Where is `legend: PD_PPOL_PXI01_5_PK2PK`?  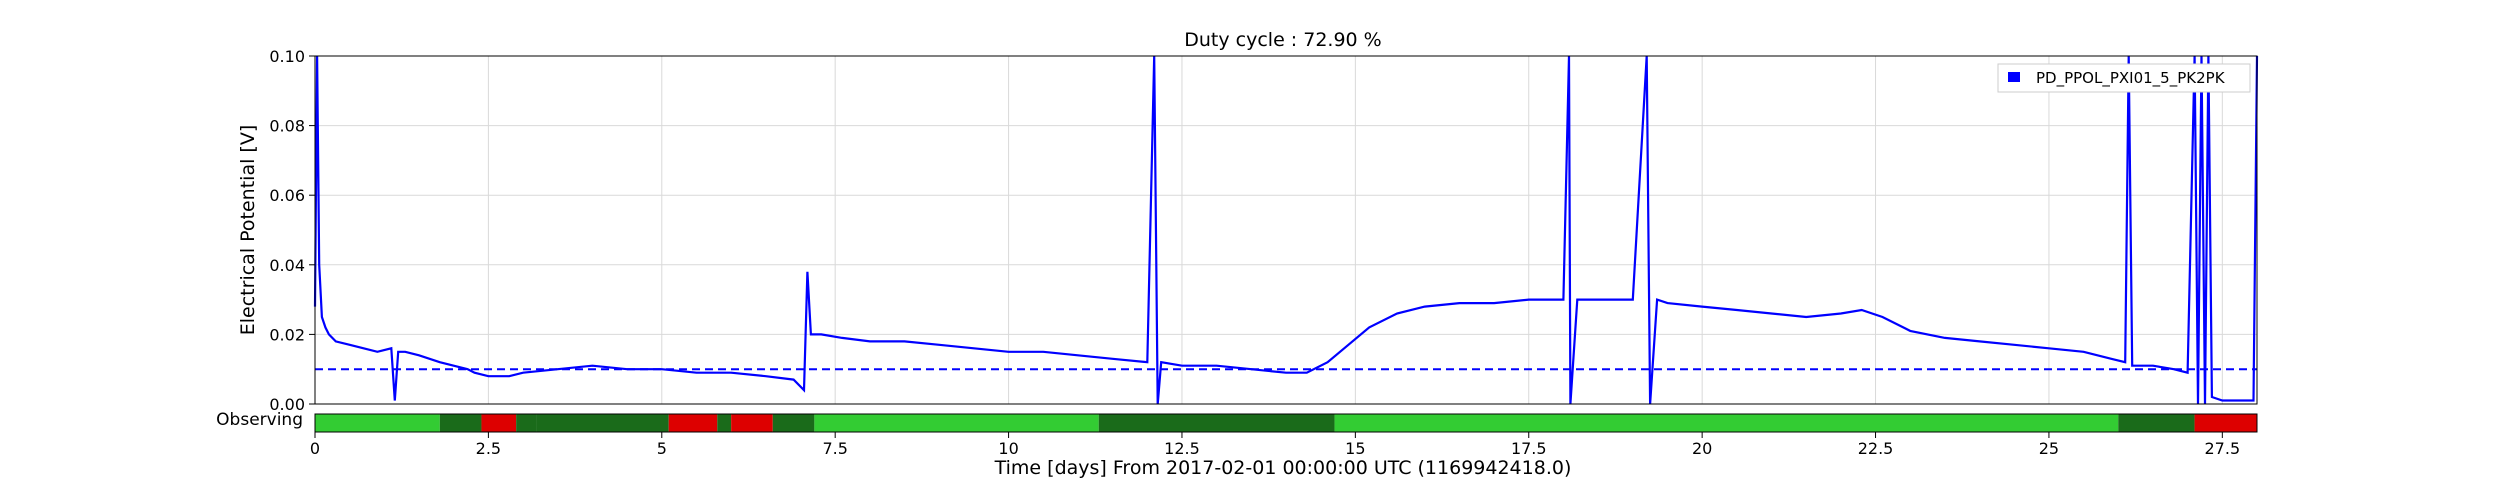
legend: PD_PPOL_PXI01_5_PK2PK is located at coordinates (2124, 78).